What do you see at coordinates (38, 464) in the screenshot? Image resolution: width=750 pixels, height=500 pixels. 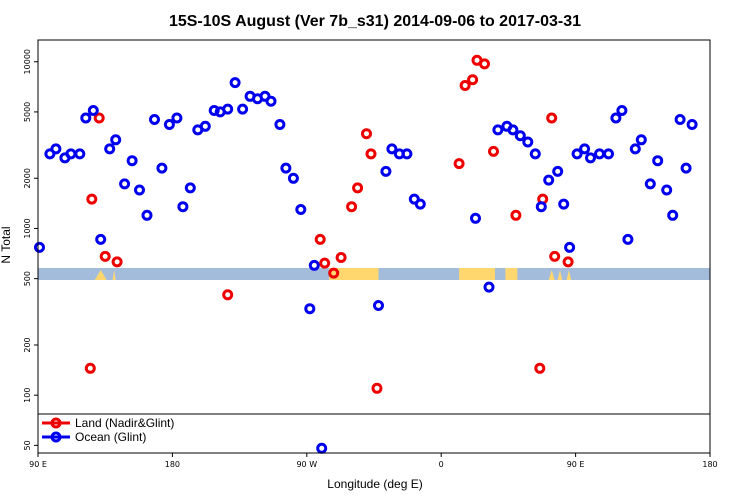 I see `x-tick-label-0: 90 E` at bounding box center [38, 464].